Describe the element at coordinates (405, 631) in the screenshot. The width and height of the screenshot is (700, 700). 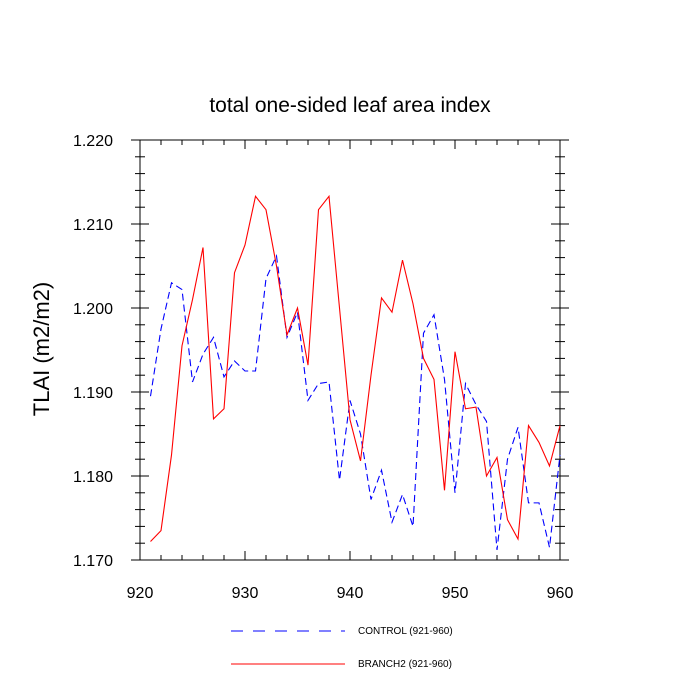
I see `legend-label: CONTROL (921-960)` at that location.